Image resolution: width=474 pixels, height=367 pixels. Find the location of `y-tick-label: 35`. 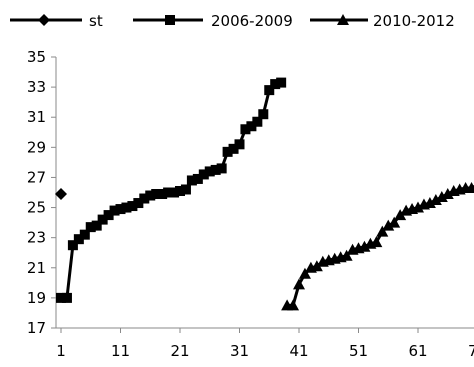

y-tick-label: 35 is located at coordinates (36, 57).